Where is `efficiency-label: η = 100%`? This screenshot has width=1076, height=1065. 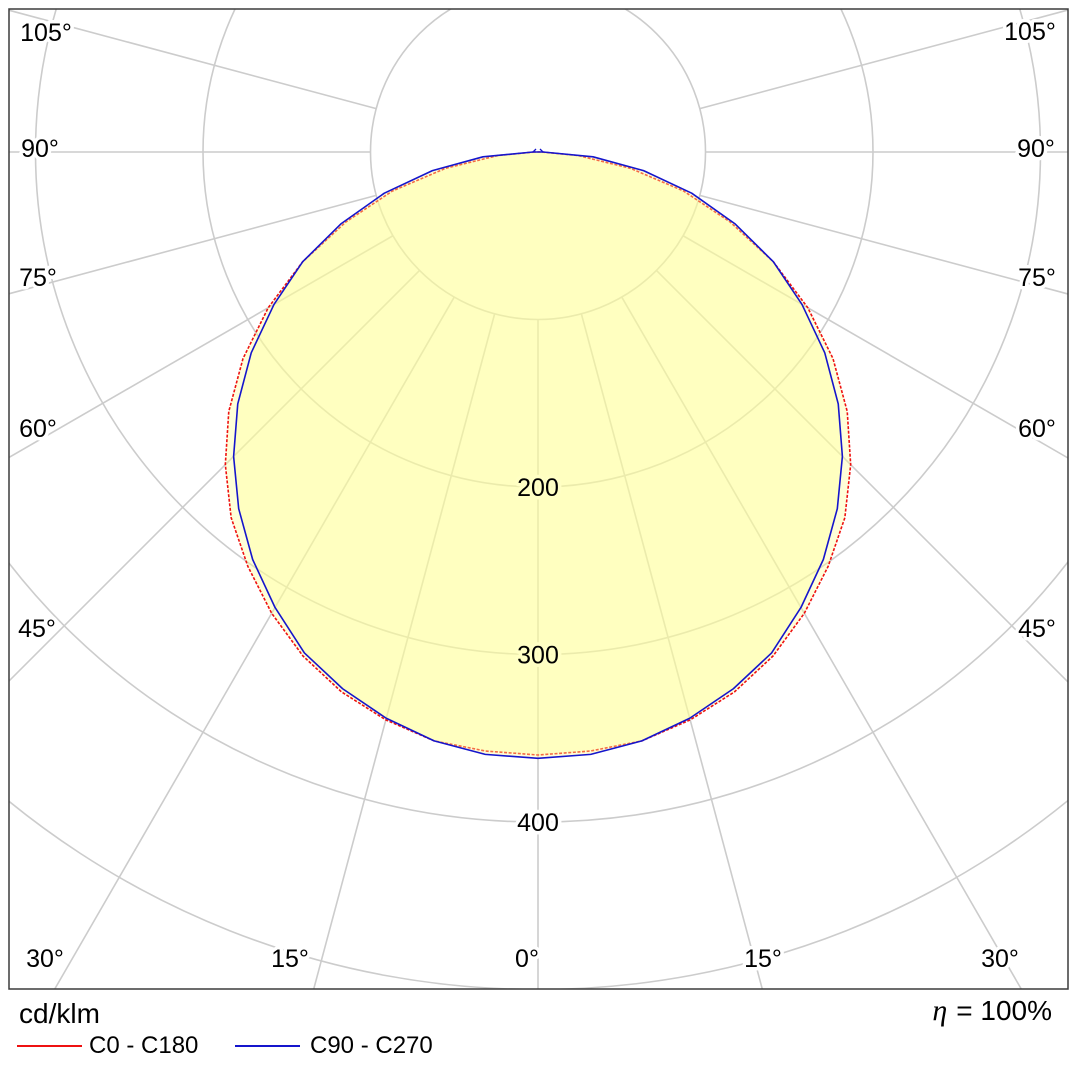 efficiency-label: η = 100% is located at coordinates (992, 1011).